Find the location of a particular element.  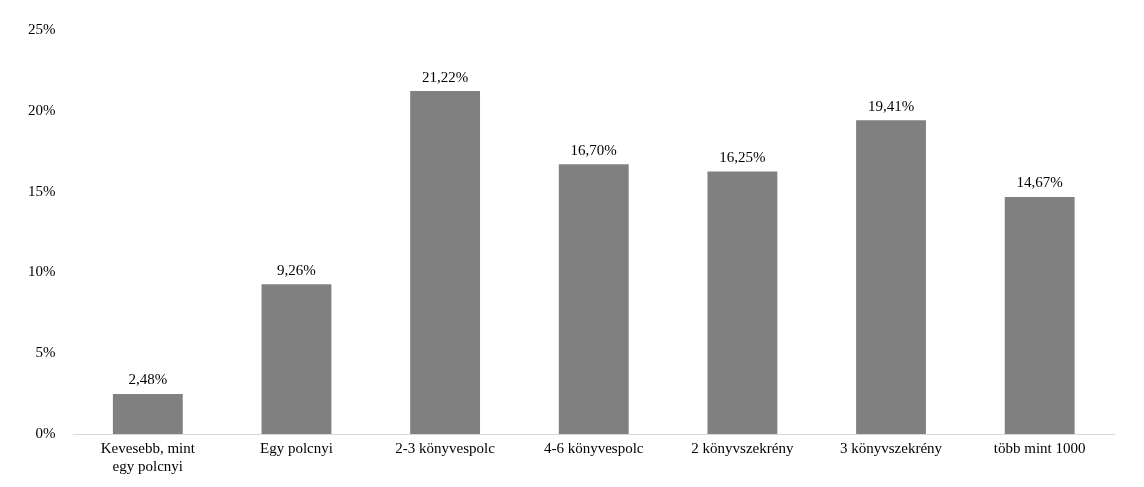

x-tick-label: 2 könyvszekrény is located at coordinates (742, 447).